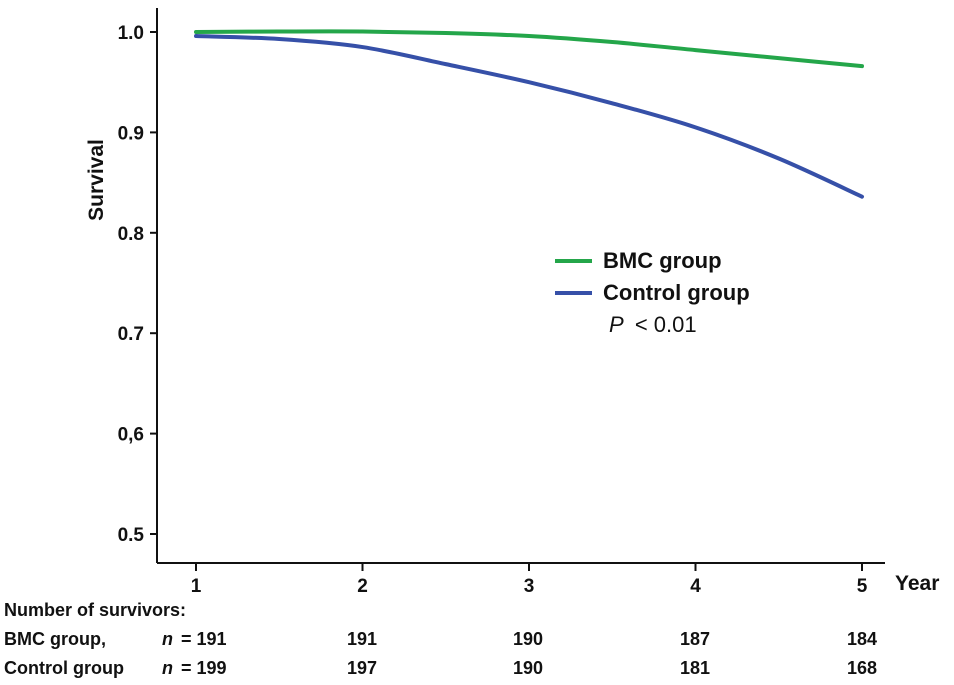  I want to click on row-label-bmc: BMC group,, so click(55, 639).